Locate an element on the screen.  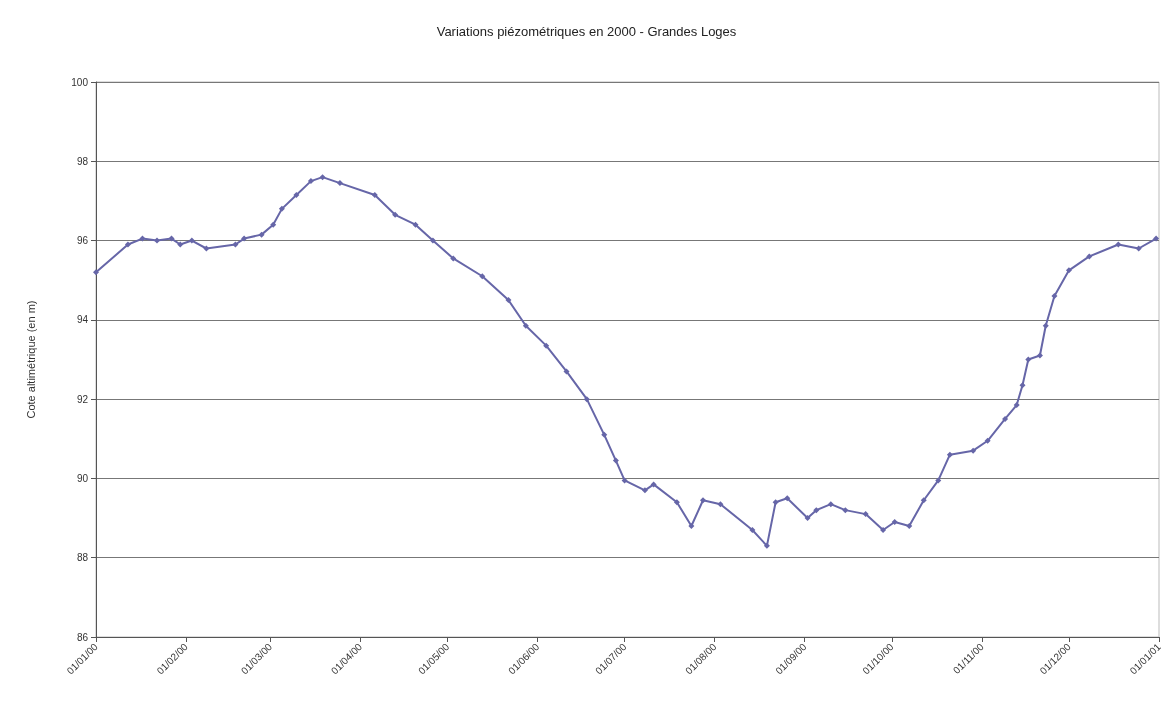
y-tick-label: 90 is located at coordinates (82, 478).